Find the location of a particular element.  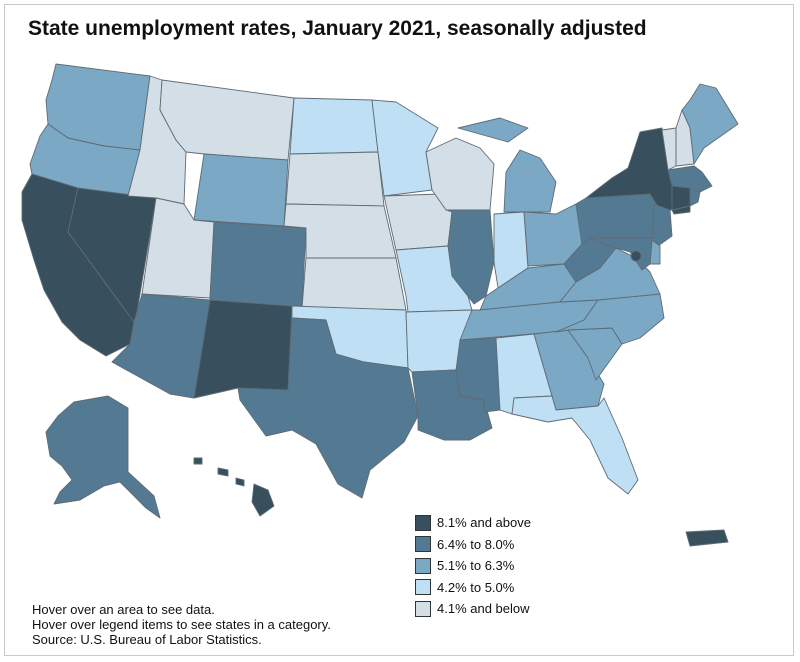

note-hover-area: Hover over an area to see data. is located at coordinates (123, 609).